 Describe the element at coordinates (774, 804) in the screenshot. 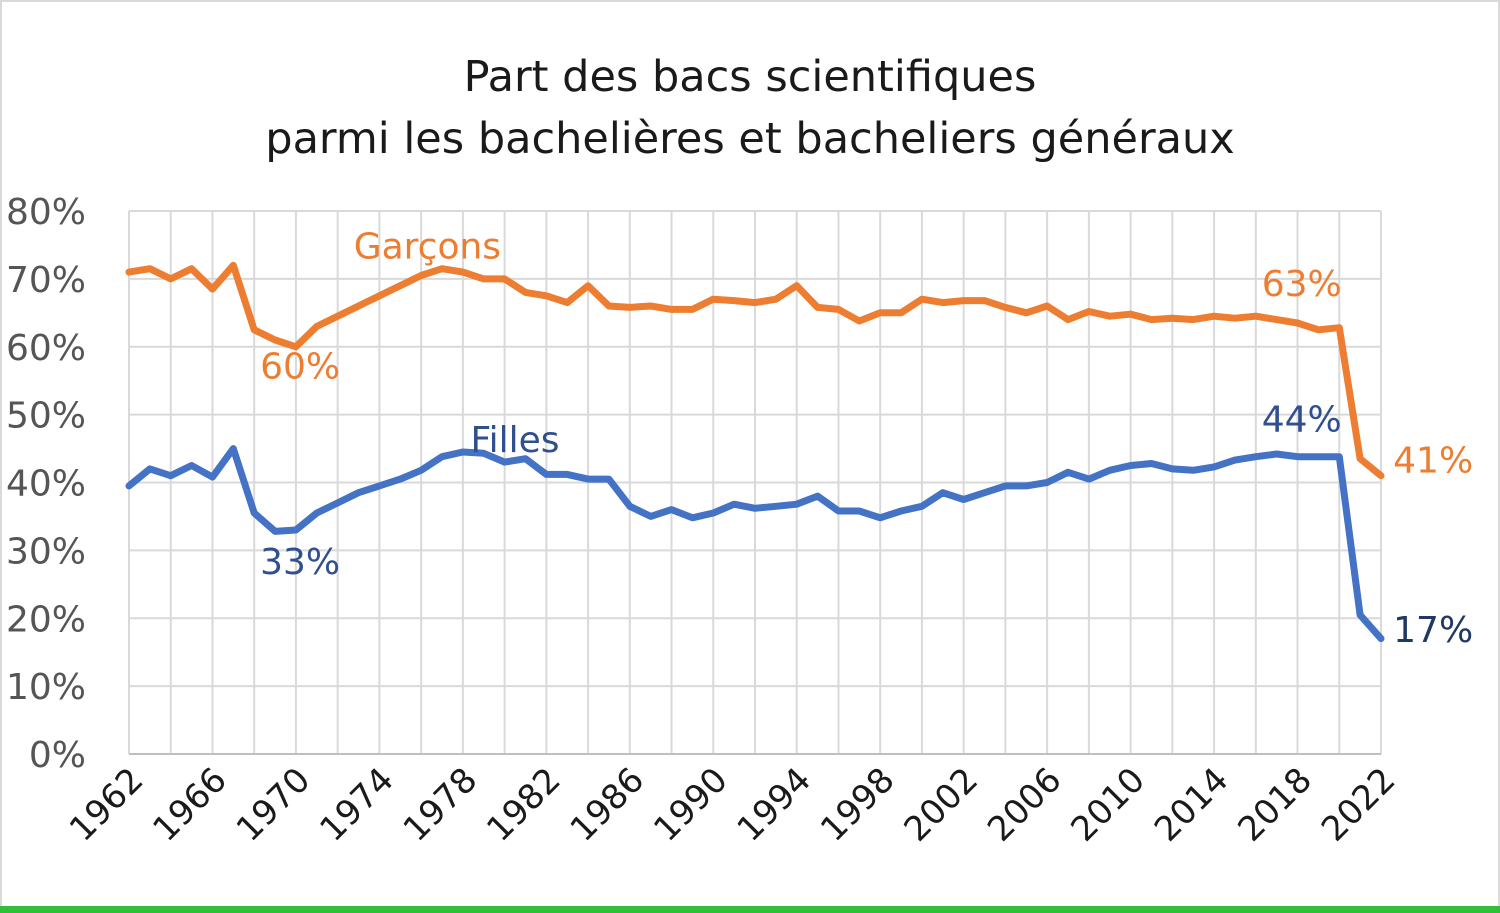

I see `x-tick-label: 1994` at that location.